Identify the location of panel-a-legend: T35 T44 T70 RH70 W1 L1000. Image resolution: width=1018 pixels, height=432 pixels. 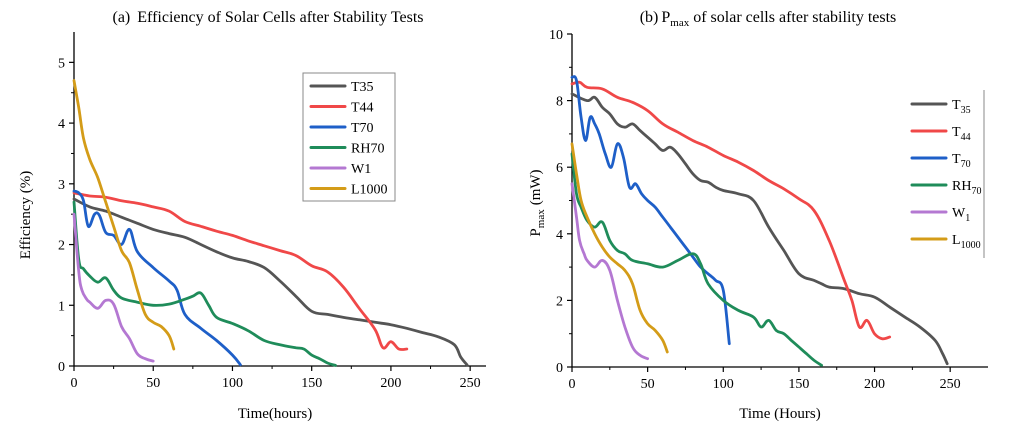
(349, 137).